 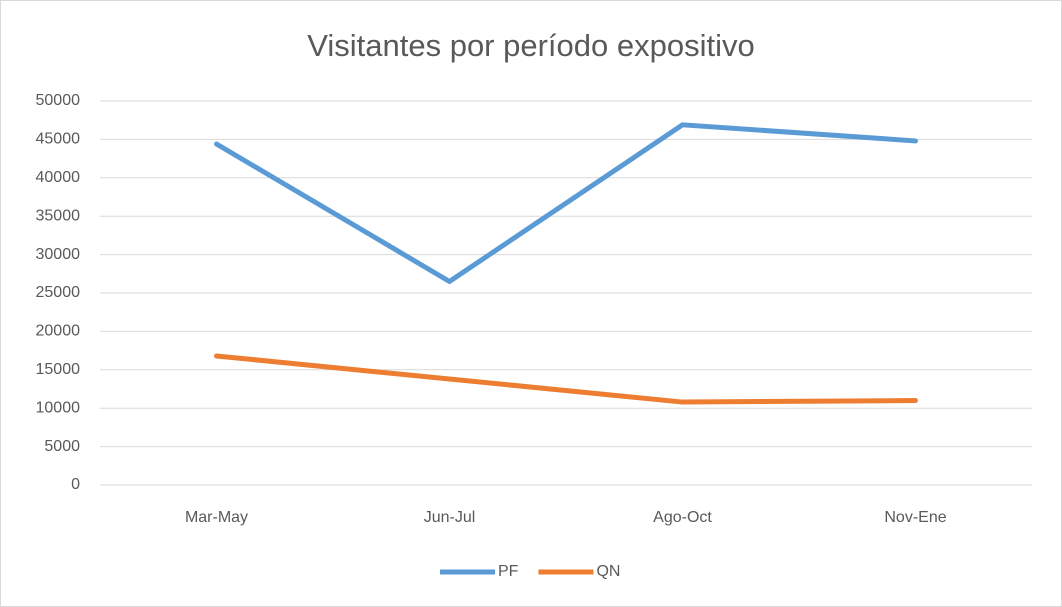 What do you see at coordinates (58, 292) in the screenshot?
I see `y-tick-label: 25000` at bounding box center [58, 292].